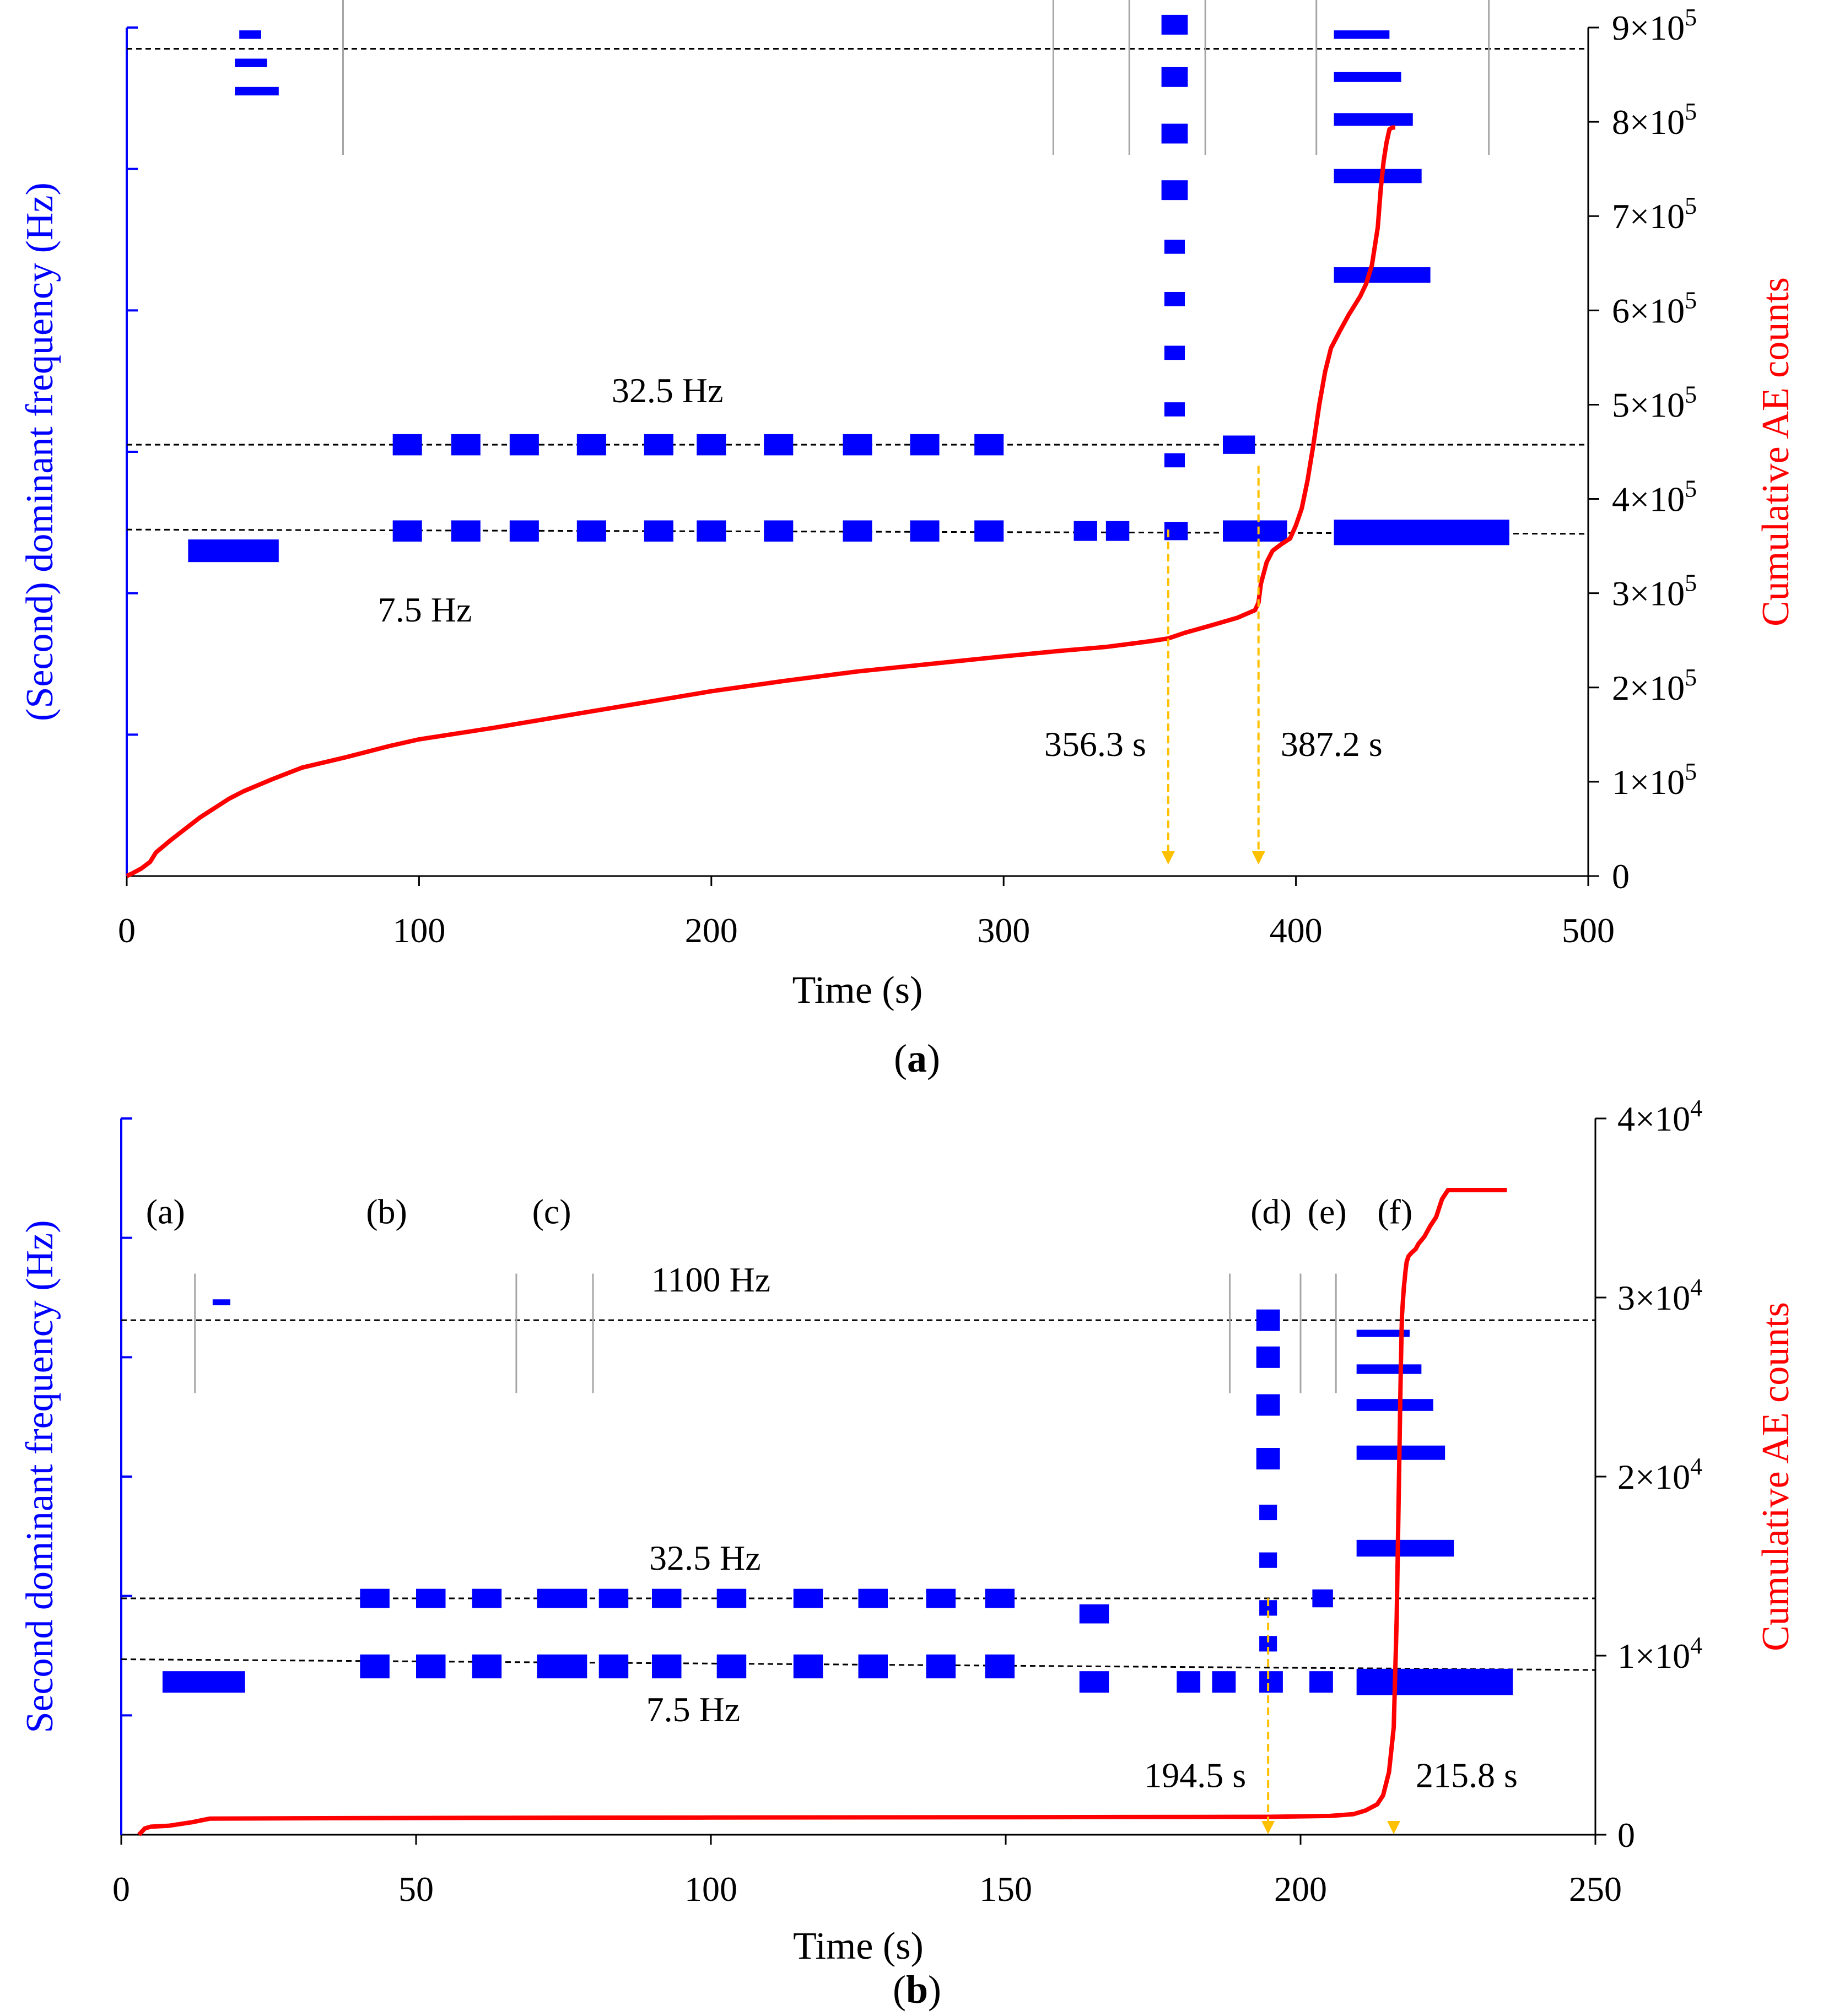 Image resolution: width=1834 pixels, height=2016 pixels. What do you see at coordinates (1653, 1656) in the screenshot?
I see `right-tick-mantissa: 1×10` at bounding box center [1653, 1656].